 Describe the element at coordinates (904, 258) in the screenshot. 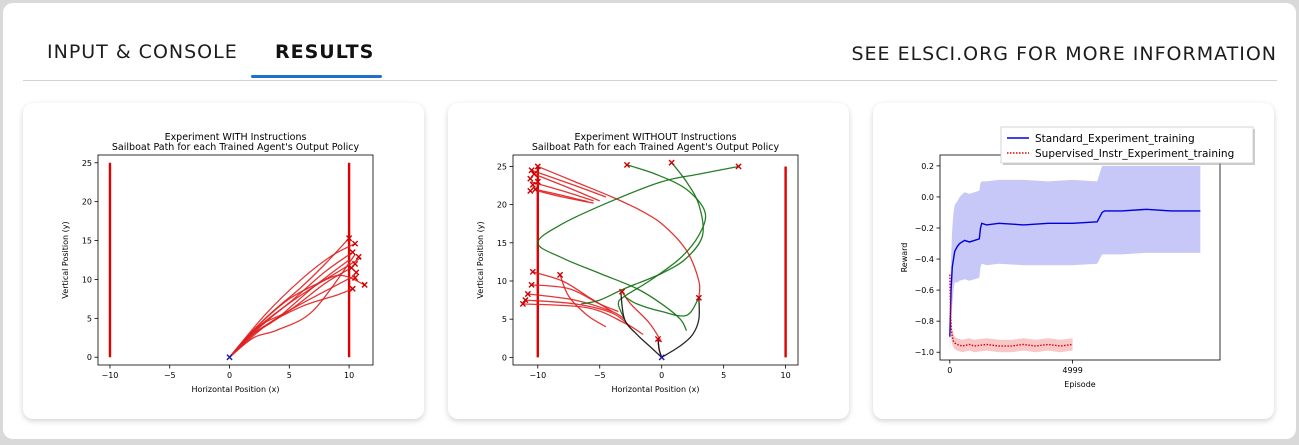

I see `y-axis-label: Reward` at that location.